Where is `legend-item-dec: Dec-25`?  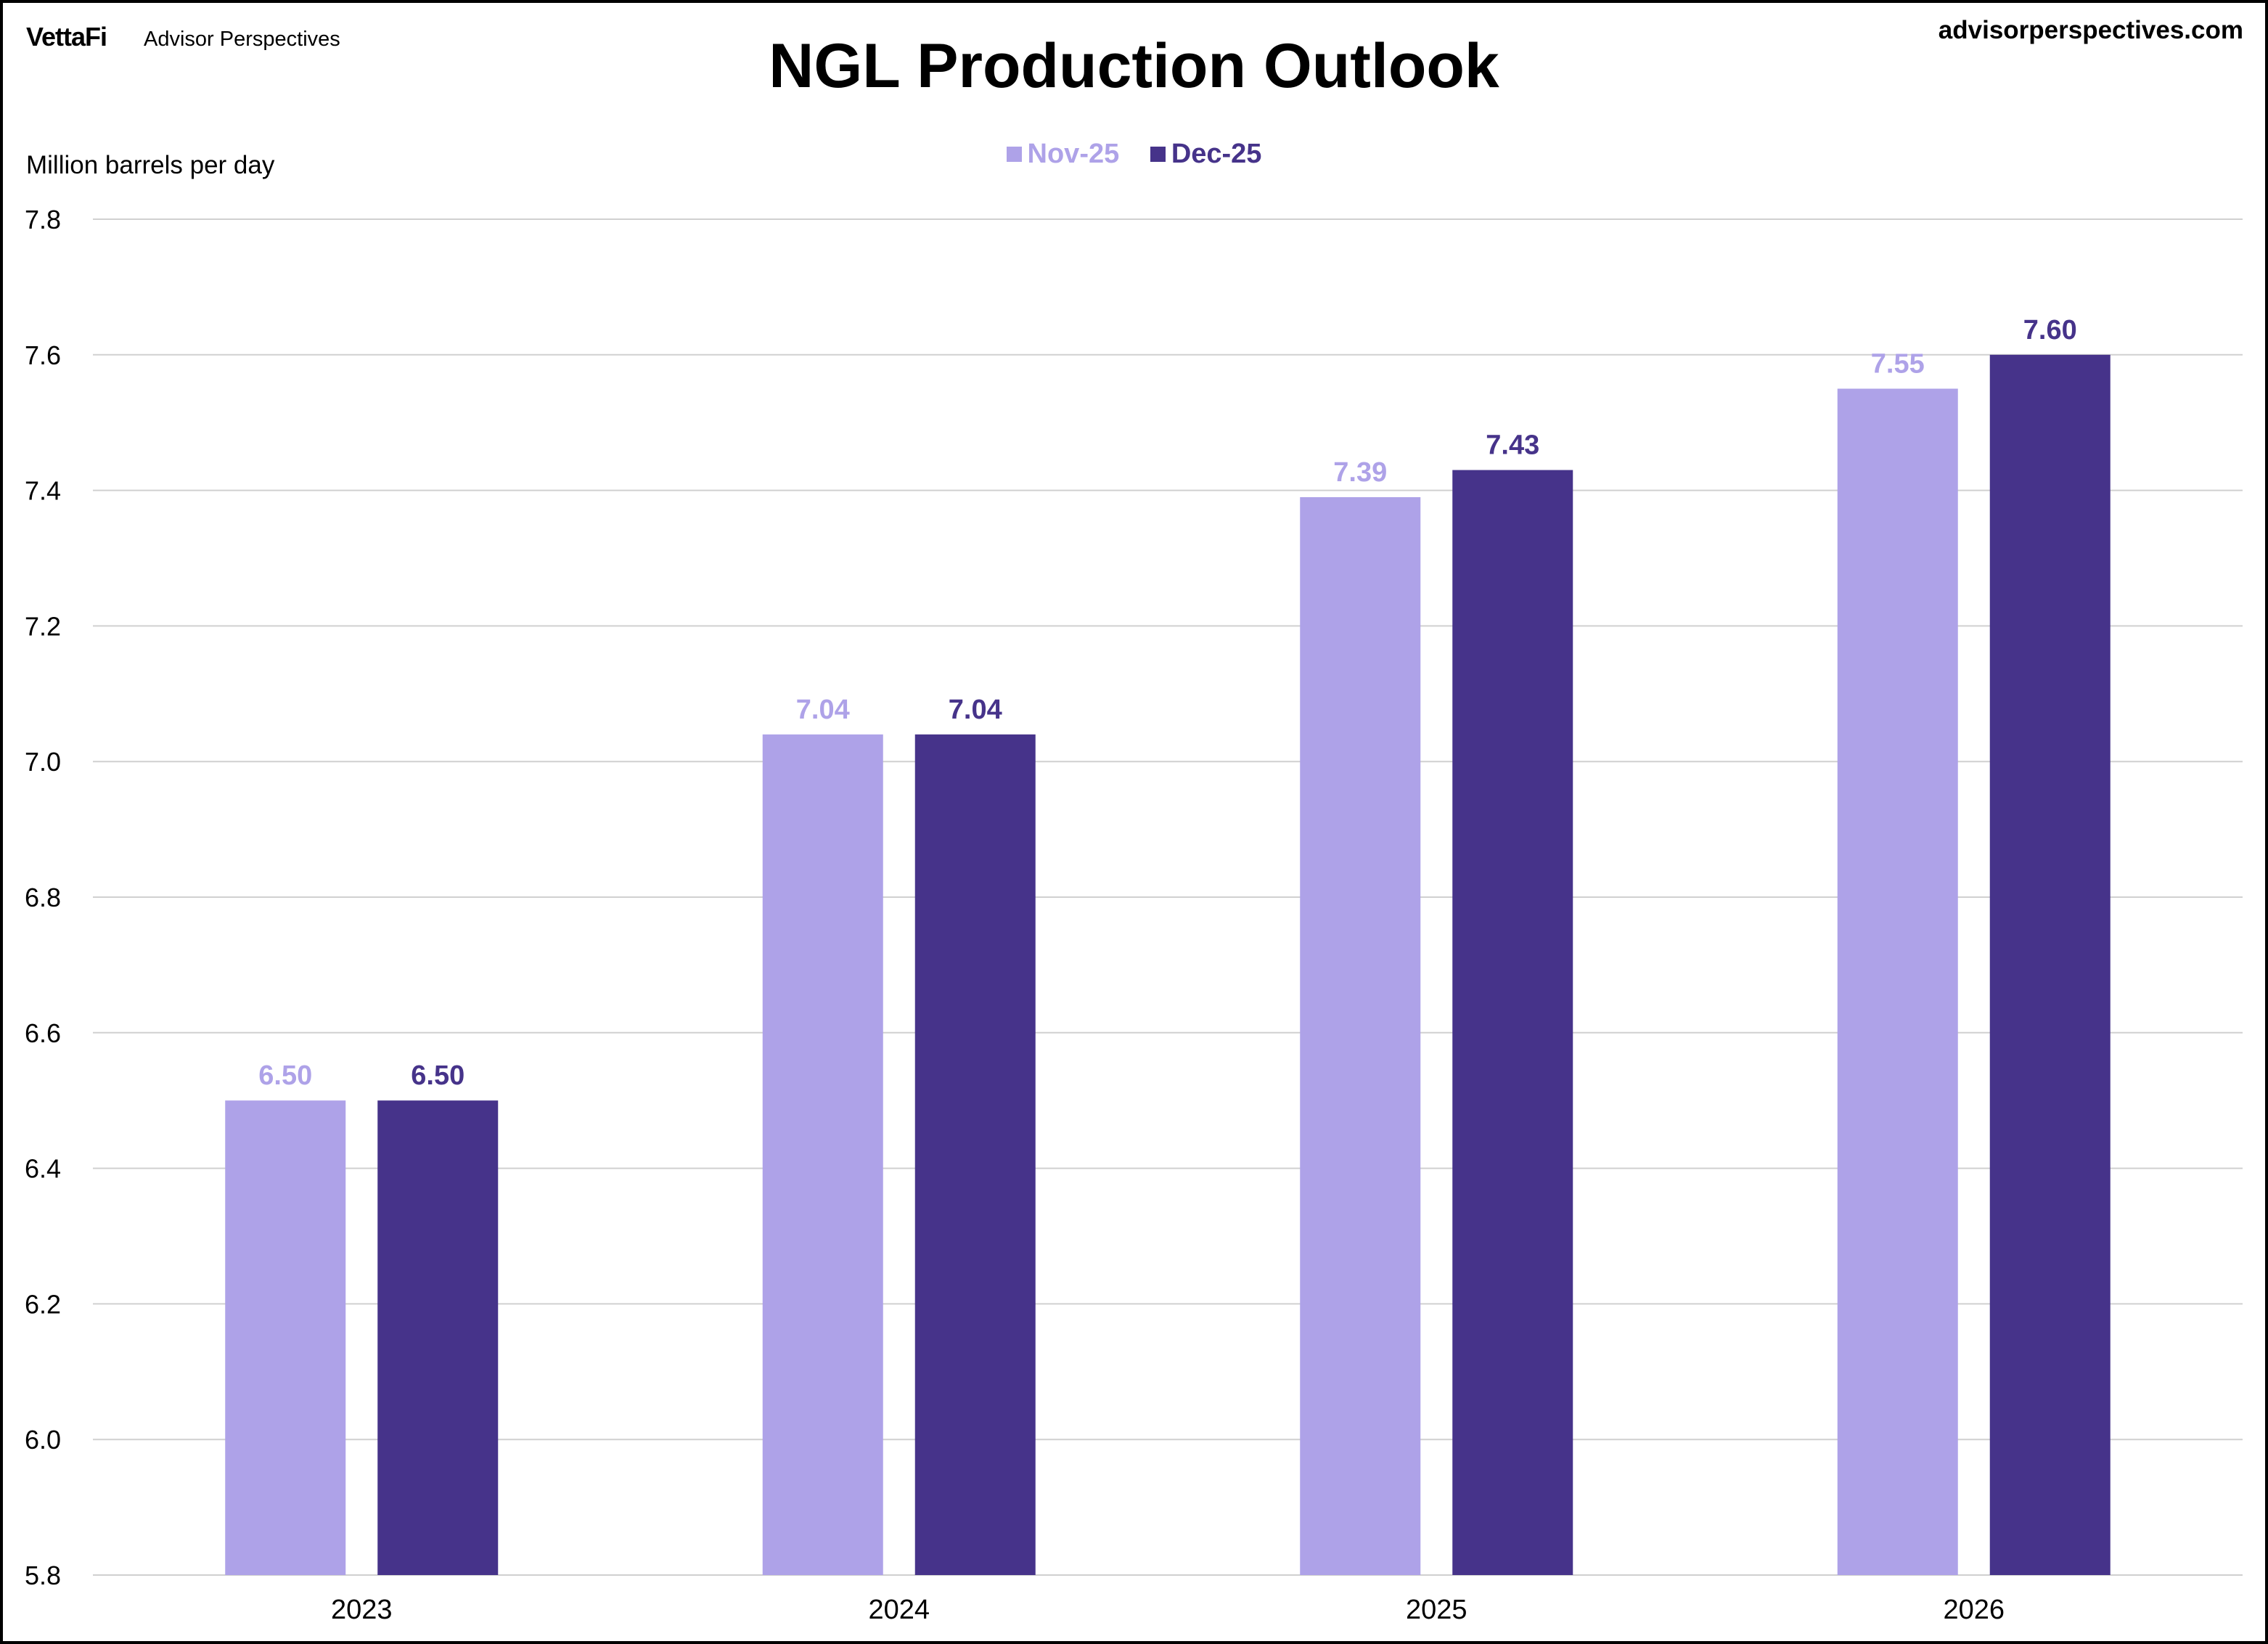
legend-item-dec: Dec-25 is located at coordinates (1206, 154).